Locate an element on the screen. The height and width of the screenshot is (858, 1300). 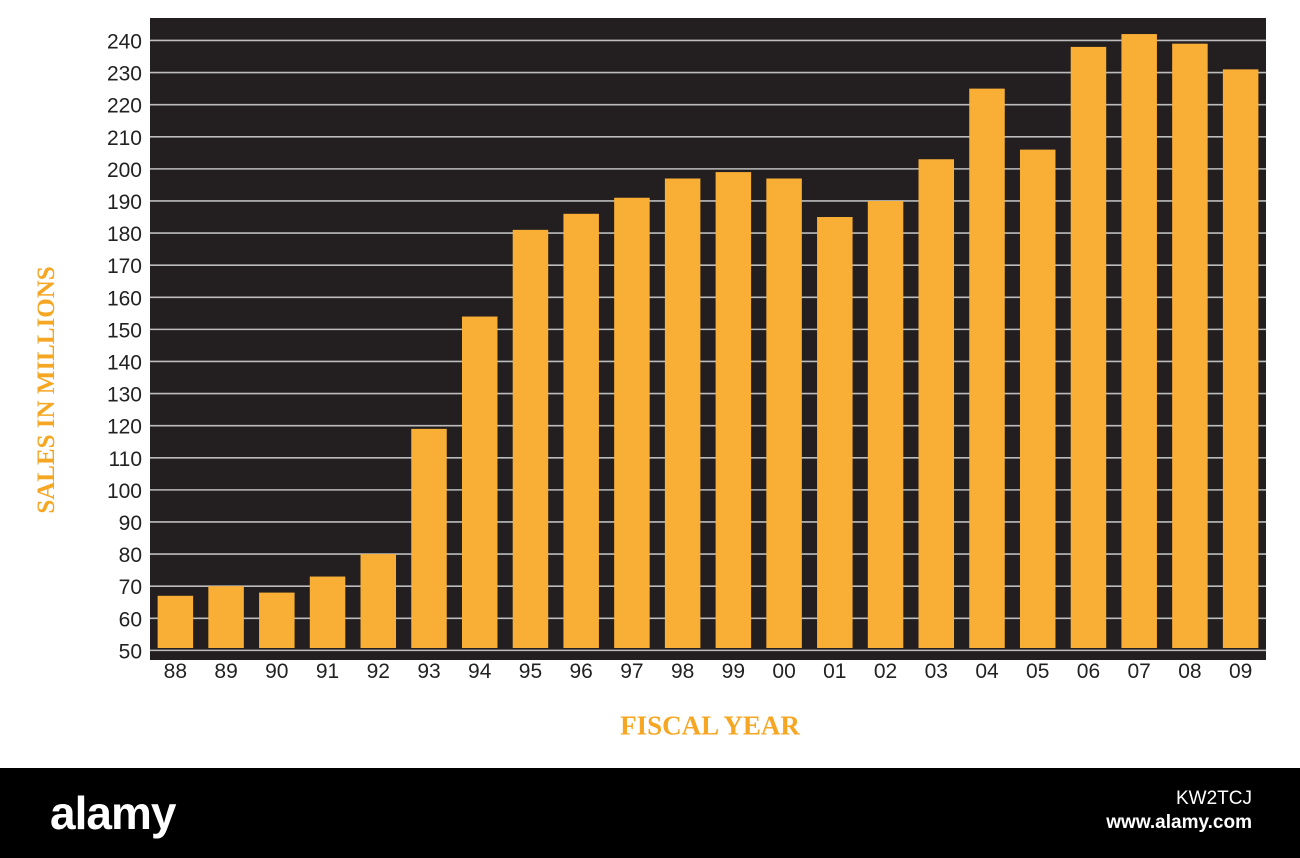
y-tick-label: 80 is located at coordinates (130, 555).